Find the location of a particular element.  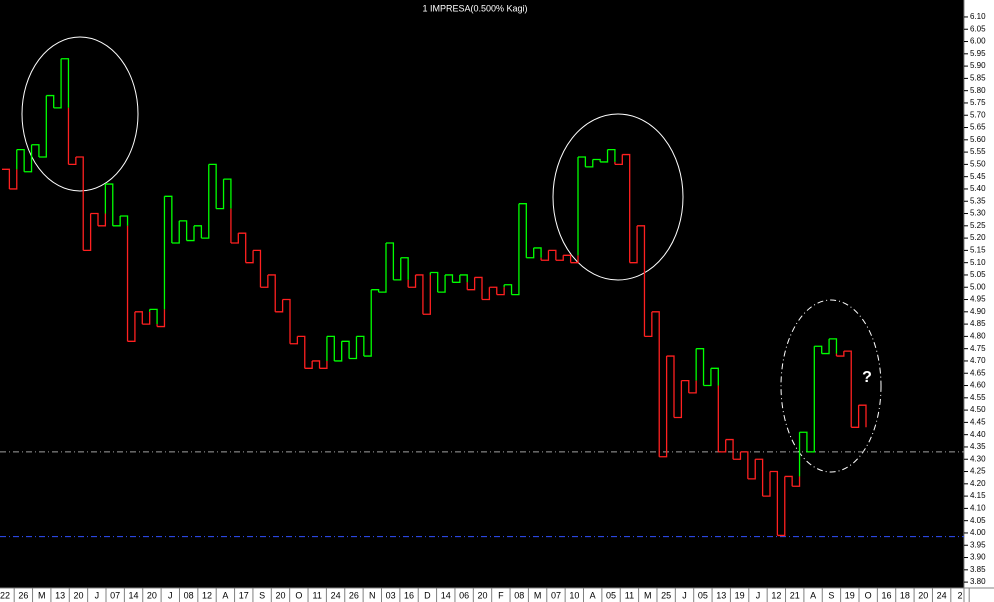

y-tick-label: 5.55 is located at coordinates (978, 151).